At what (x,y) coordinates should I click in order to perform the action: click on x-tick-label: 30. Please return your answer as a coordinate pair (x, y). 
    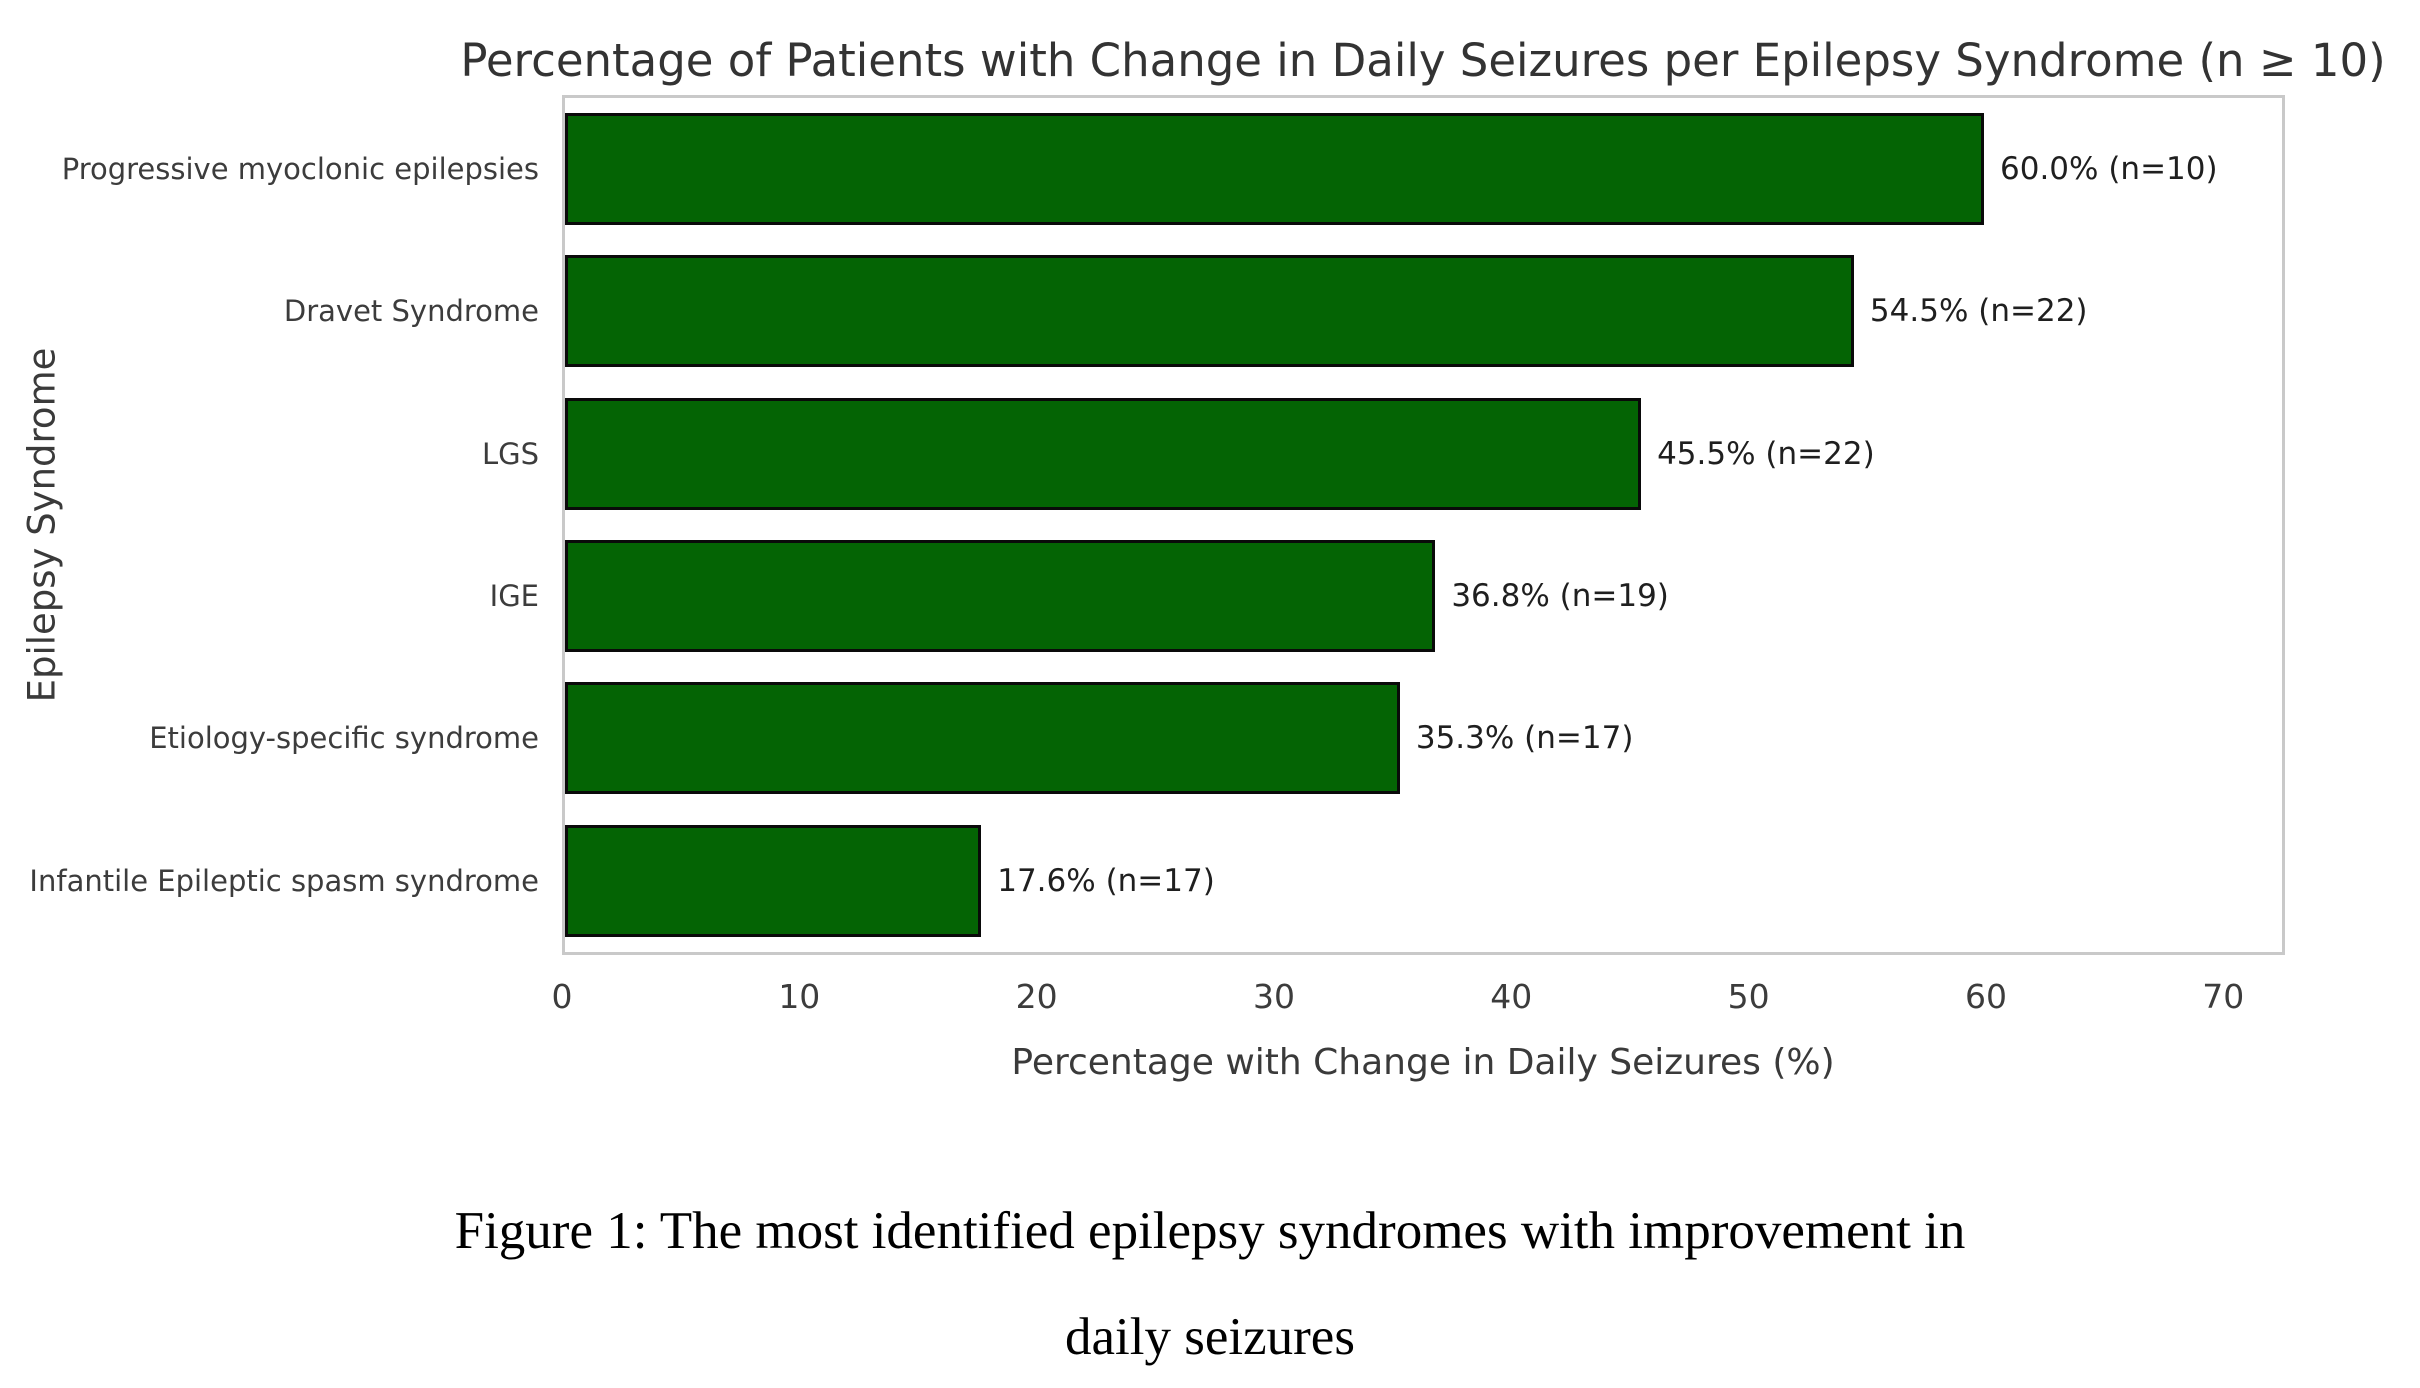
    Looking at the image, I should click on (1273, 996).